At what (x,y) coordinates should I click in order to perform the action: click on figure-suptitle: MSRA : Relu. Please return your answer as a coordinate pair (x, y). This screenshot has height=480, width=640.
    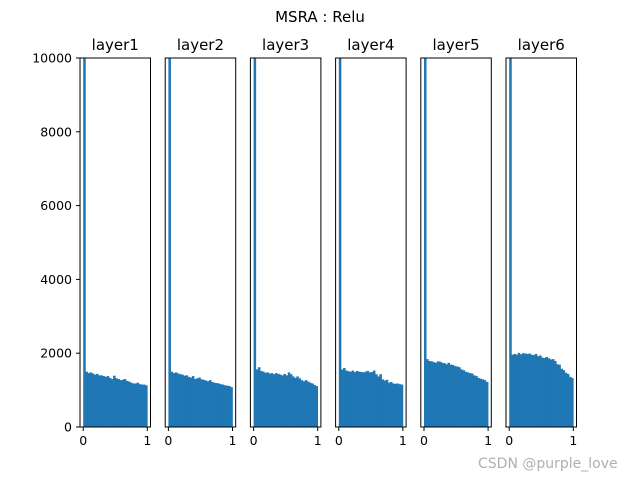
    Looking at the image, I should click on (320, 17).